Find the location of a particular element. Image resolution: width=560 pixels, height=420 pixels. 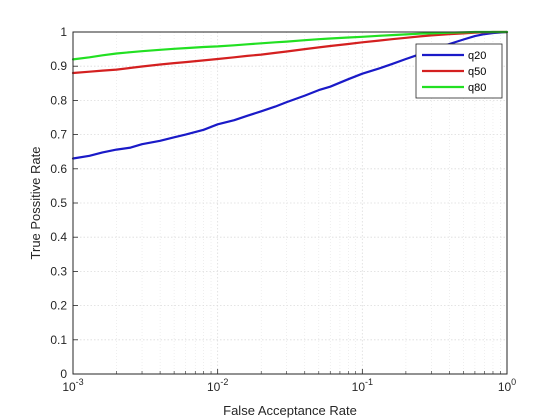

x-tick-label: 10⁻² is located at coordinates (217, 385).